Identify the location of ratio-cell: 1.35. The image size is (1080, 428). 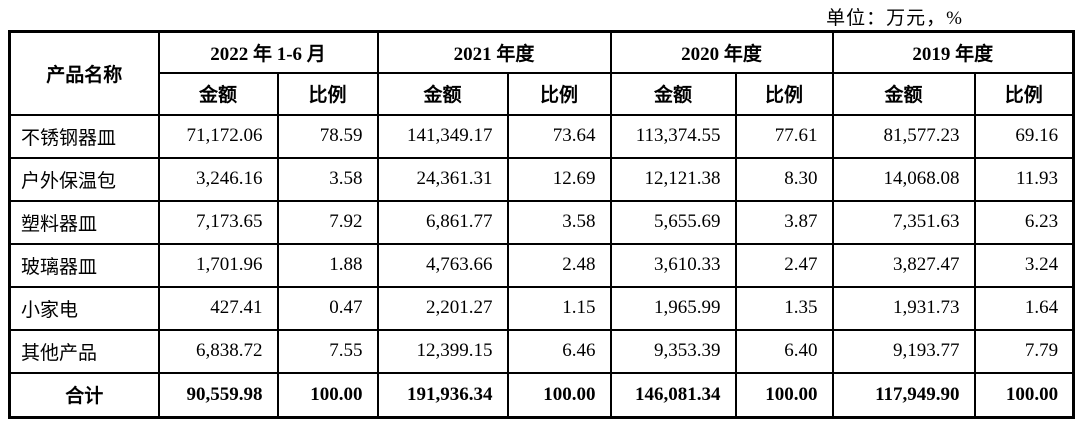
(784, 308).